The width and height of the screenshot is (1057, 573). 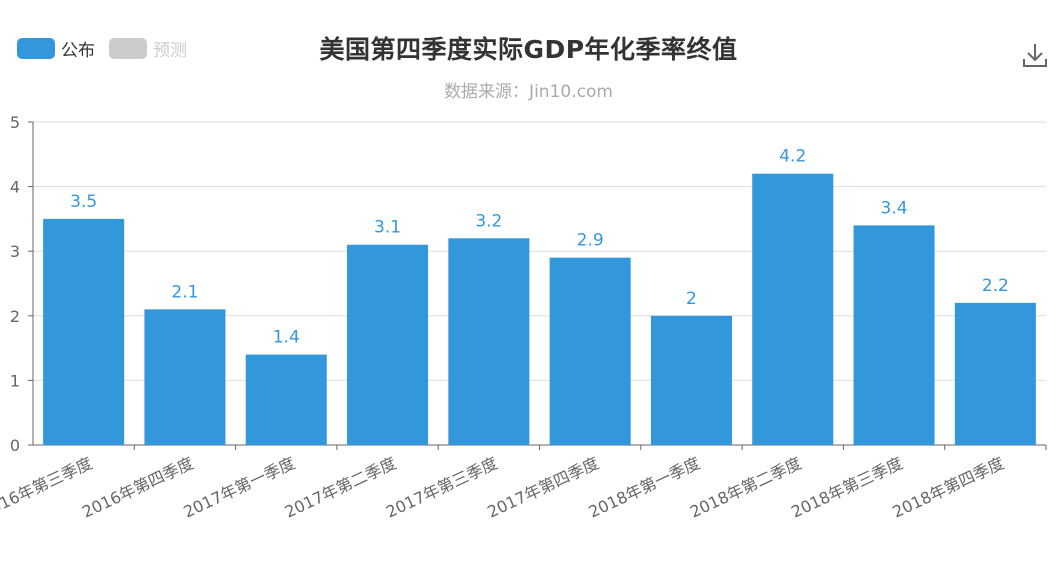 I want to click on legend-label-published: 公布, so click(x=78, y=51).